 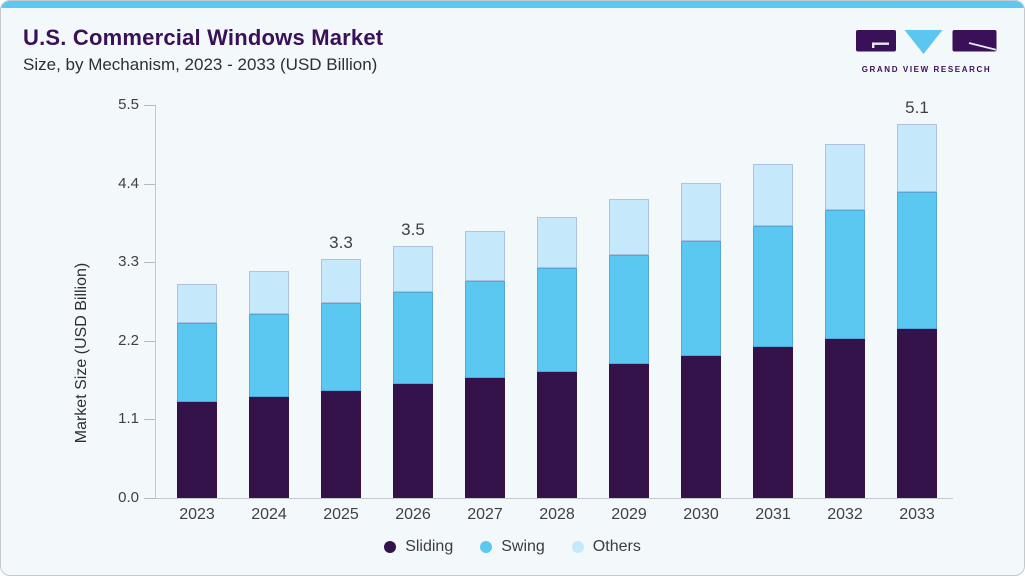 I want to click on legend-item-sliding: Sliding, so click(x=418, y=547).